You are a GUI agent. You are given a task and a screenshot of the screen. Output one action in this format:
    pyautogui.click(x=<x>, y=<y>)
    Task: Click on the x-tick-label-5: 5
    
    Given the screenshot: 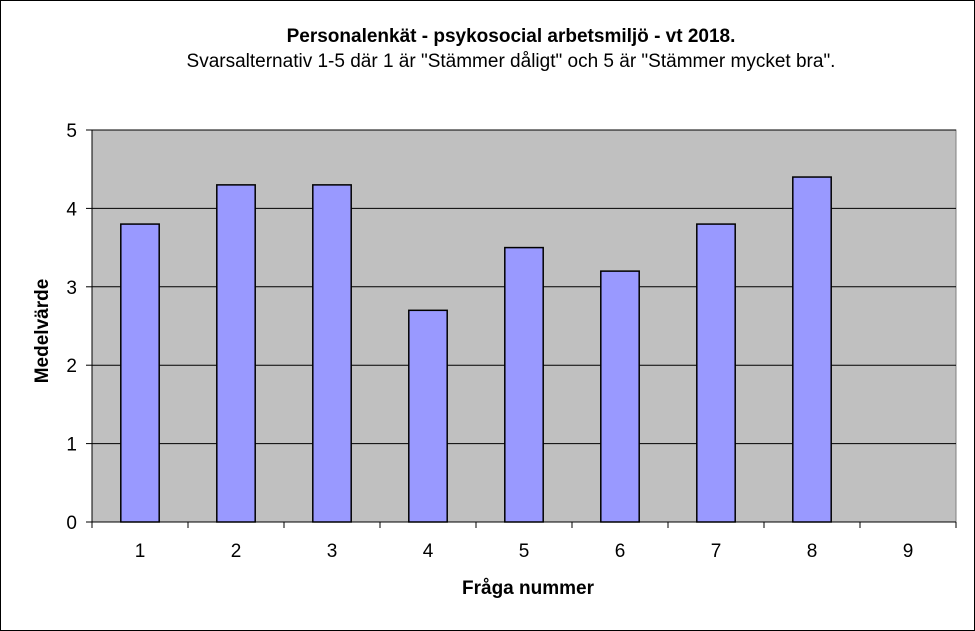 What is the action you would take?
    pyautogui.click(x=524, y=551)
    